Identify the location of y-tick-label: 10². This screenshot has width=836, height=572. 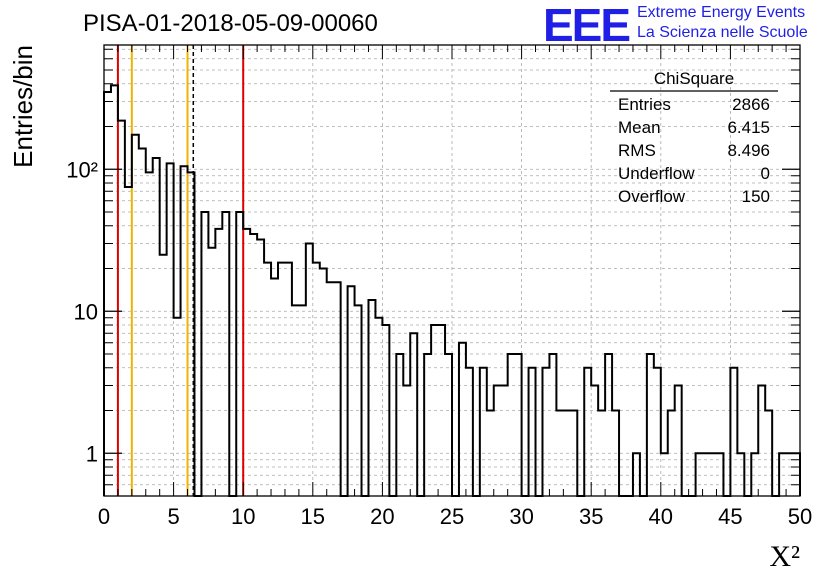
(82, 169).